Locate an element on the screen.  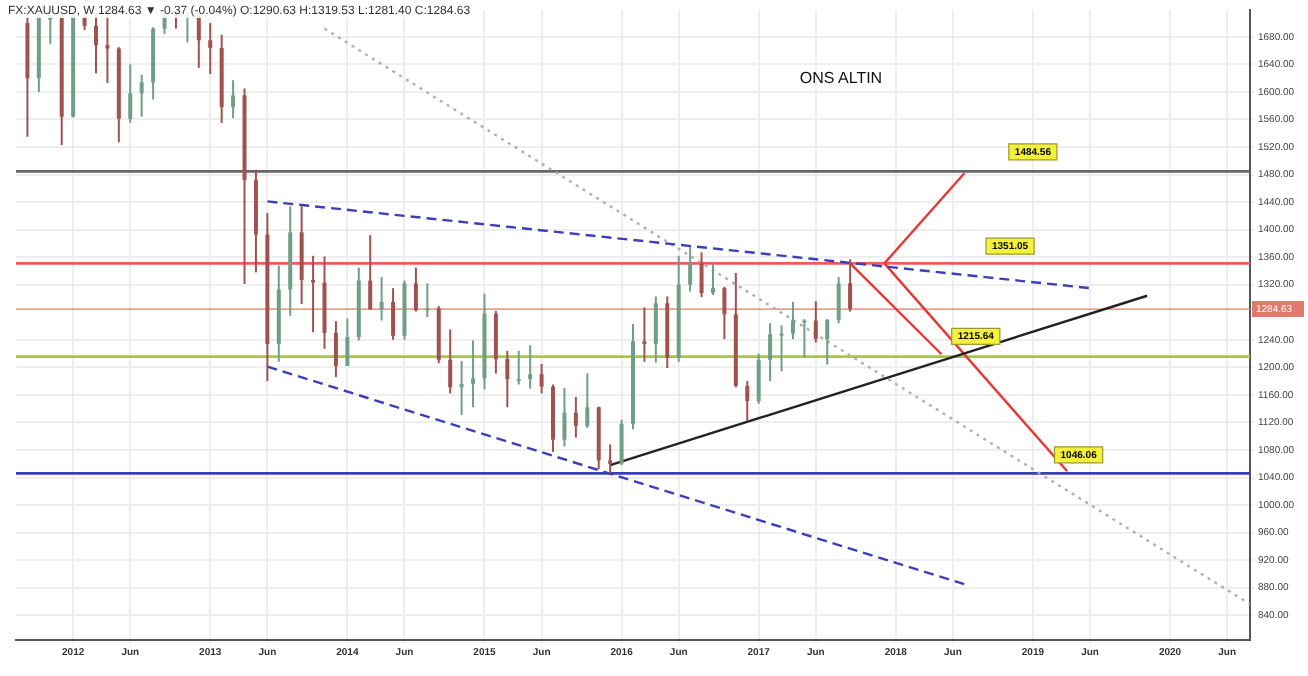
text: ONS ALTIN is located at coordinates (841, 77).